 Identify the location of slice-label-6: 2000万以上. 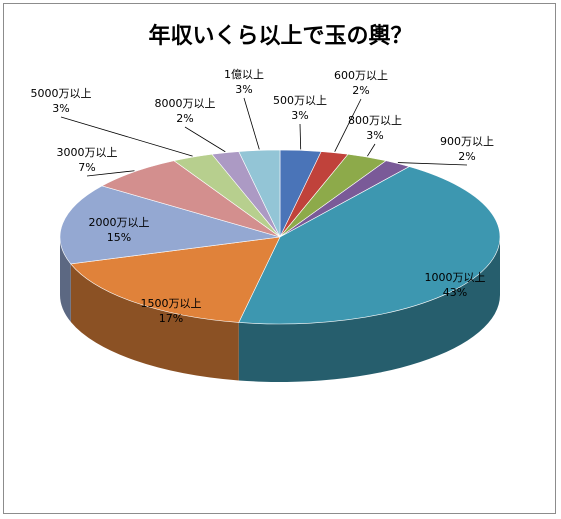
(119, 222).